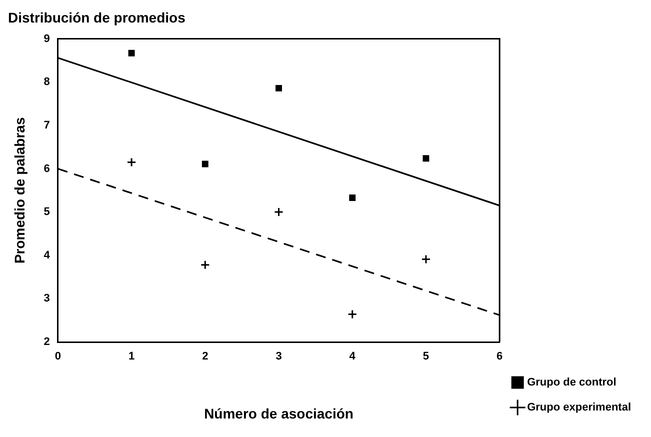 The height and width of the screenshot is (437, 651). What do you see at coordinates (19, 190) in the screenshot?
I see `y-axis-title: Promedio de palabras` at bounding box center [19, 190].